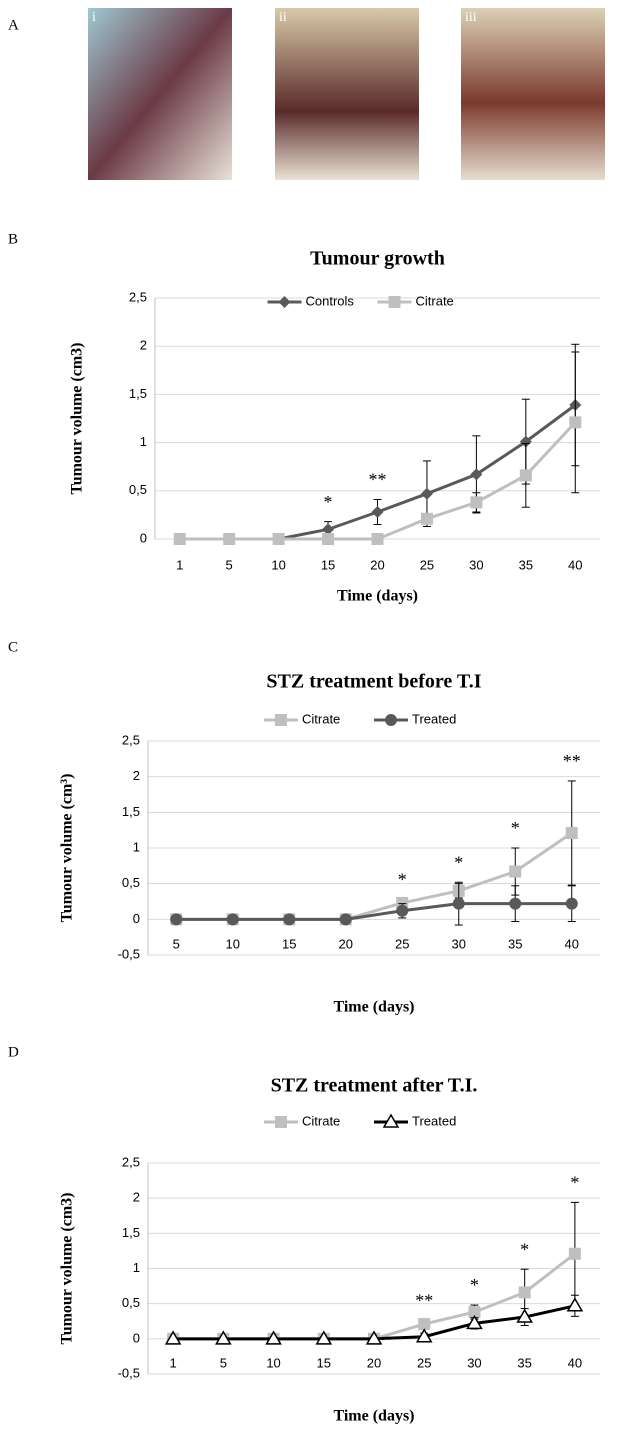 Image resolution: width=627 pixels, height=1430 pixels. What do you see at coordinates (373, 682) in the screenshot?
I see `chart-title: STZ treatment before T.I` at bounding box center [373, 682].